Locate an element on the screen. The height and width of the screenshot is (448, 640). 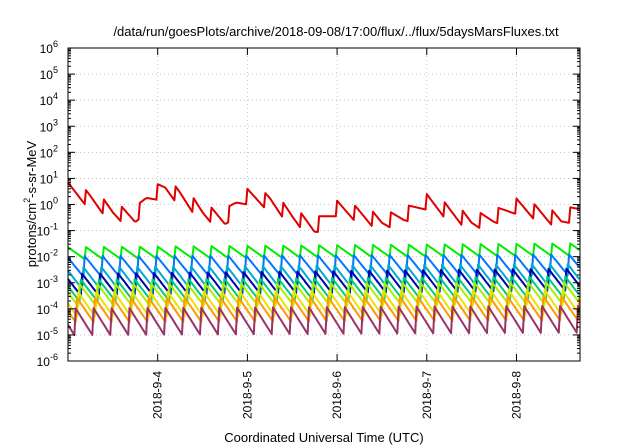
y-tick-exponent: 4 is located at coordinates (55, 96).